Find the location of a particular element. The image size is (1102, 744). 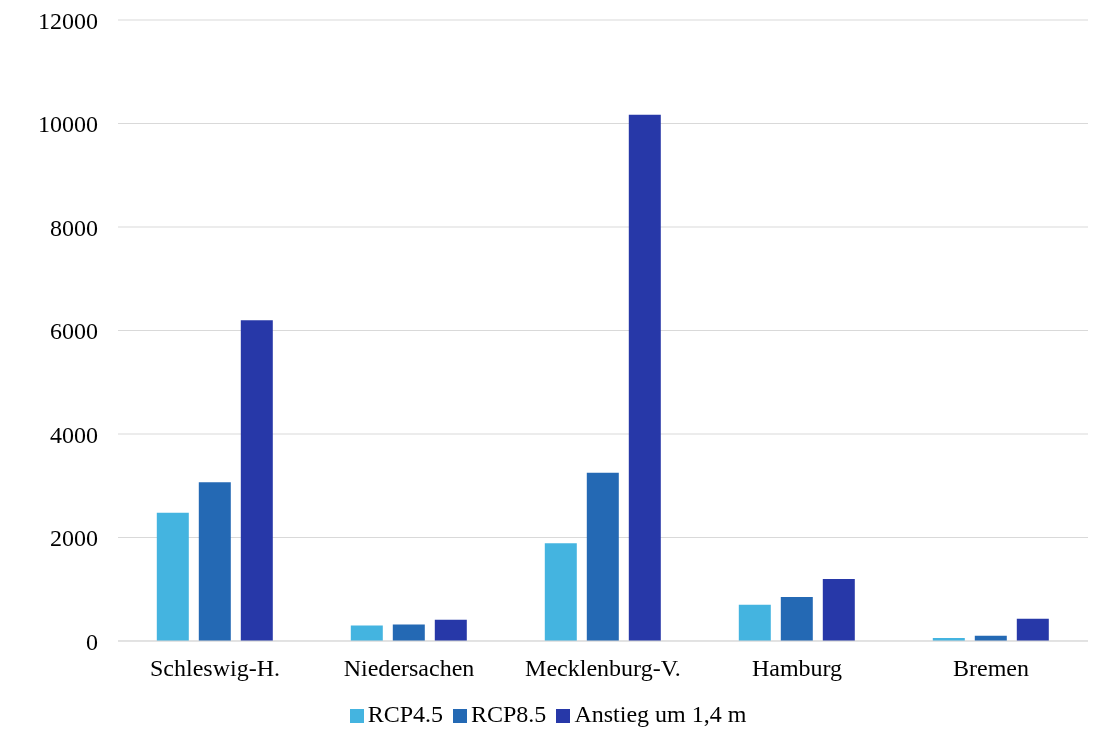

x-tick-label: Bremen is located at coordinates (991, 668).